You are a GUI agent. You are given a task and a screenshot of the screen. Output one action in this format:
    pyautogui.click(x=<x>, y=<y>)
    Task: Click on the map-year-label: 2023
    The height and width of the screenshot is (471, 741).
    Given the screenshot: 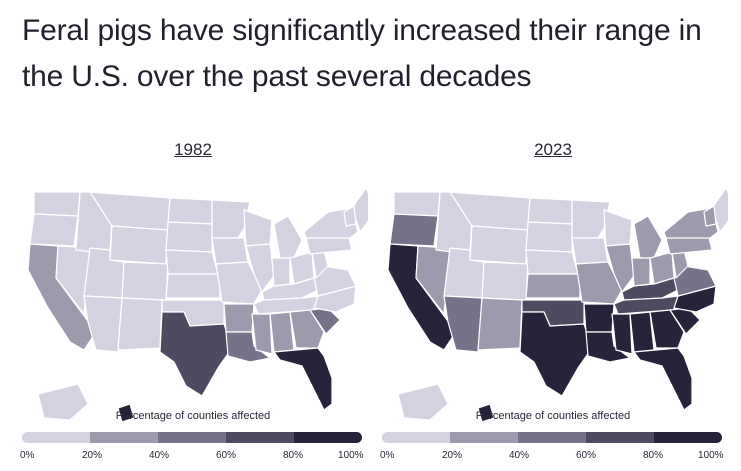 What is the action you would take?
    pyautogui.click(x=553, y=149)
    